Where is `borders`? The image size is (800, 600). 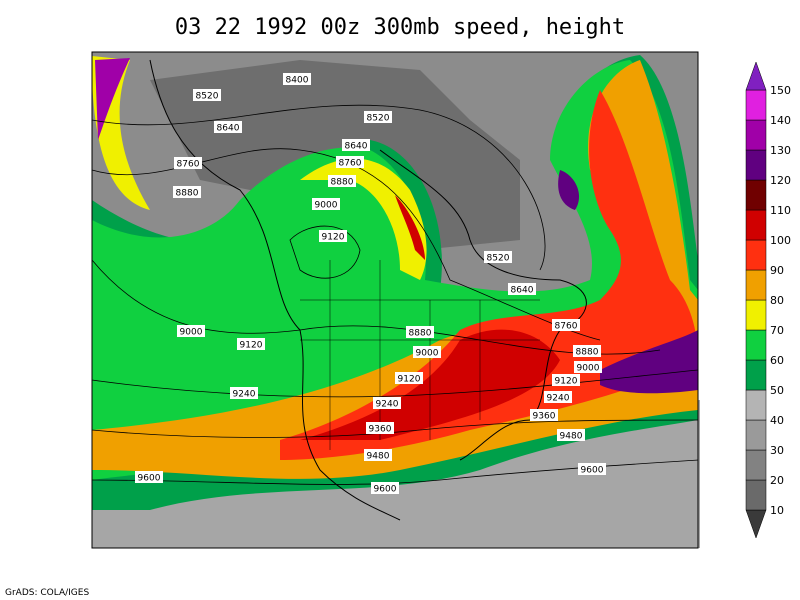 borders is located at coordinates (420, 355).